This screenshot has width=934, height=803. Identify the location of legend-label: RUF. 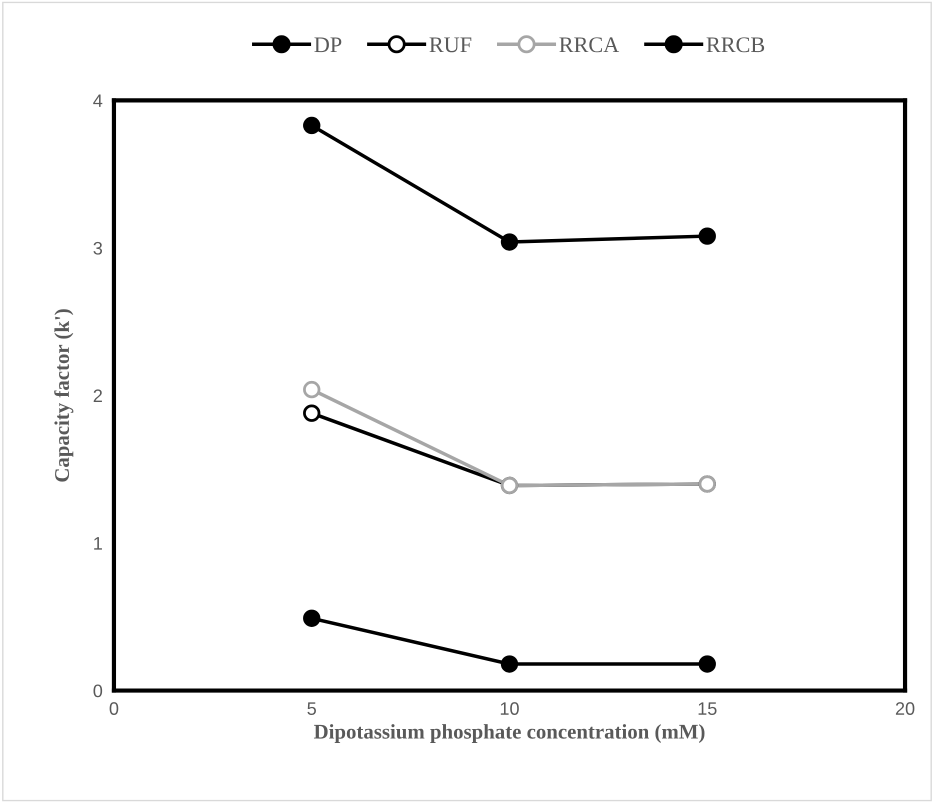
(450, 44).